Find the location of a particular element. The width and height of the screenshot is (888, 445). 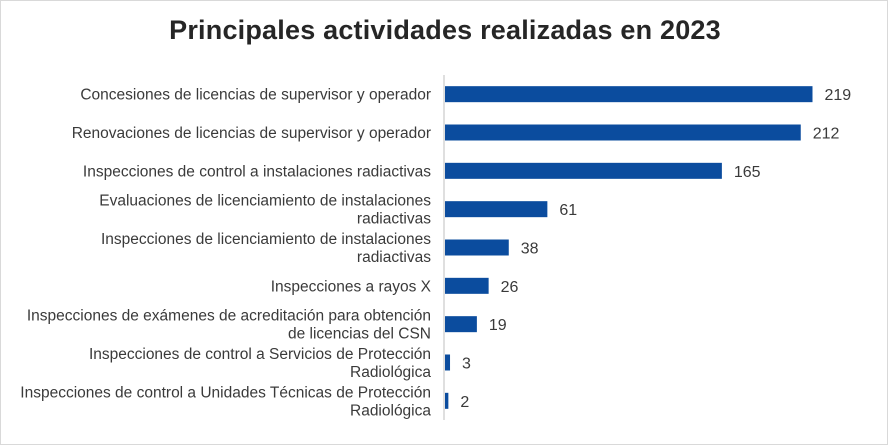

data-label-4: 61 is located at coordinates (568, 210).